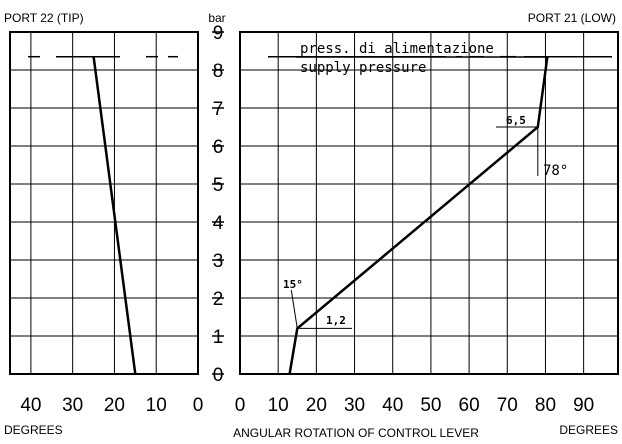 The width and height of the screenshot is (622, 444). I want to click on left-x-tick-10: 10, so click(156, 405).